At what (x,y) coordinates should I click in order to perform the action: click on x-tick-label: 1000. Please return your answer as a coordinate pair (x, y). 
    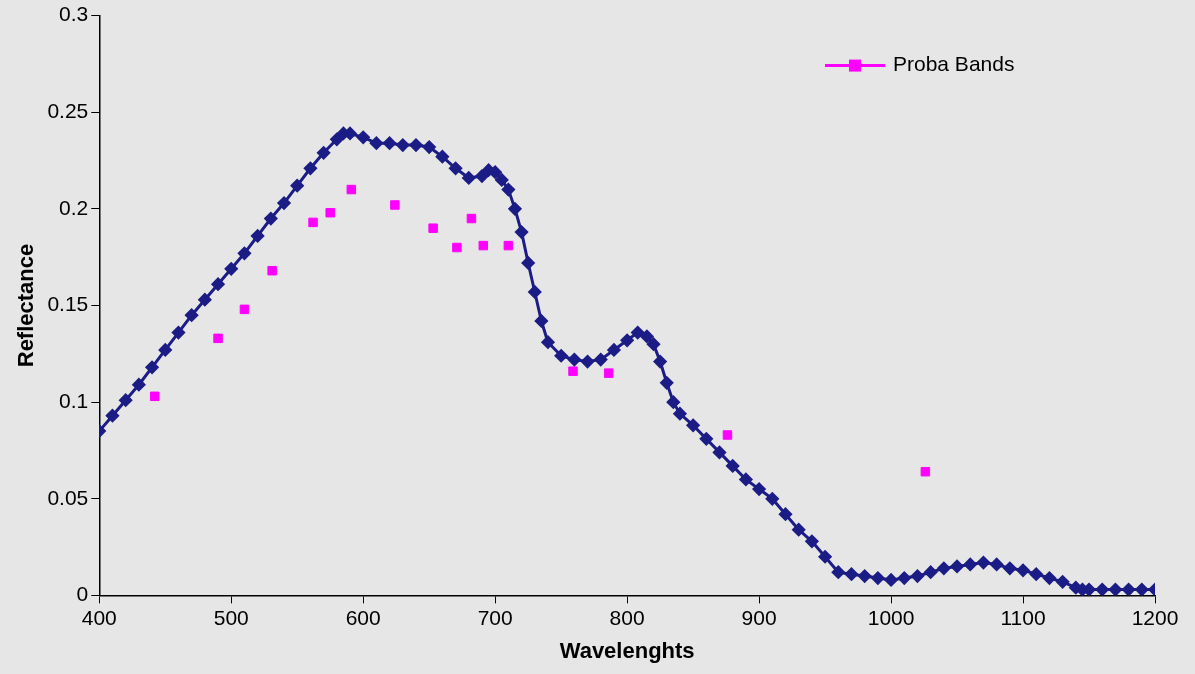
    Looking at the image, I should click on (891, 617).